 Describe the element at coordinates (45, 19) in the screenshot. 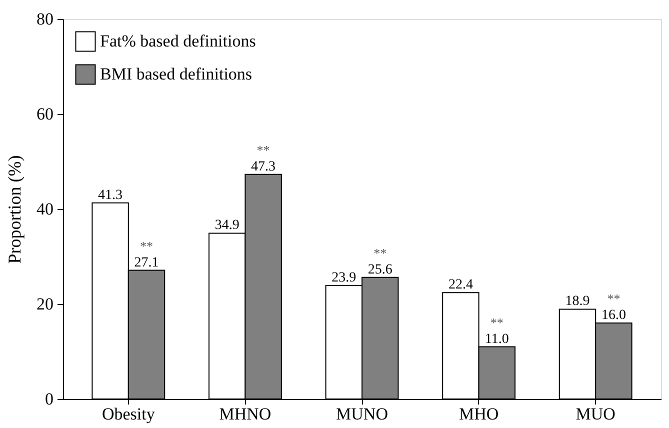

I see `y-tick-label: 80` at that location.